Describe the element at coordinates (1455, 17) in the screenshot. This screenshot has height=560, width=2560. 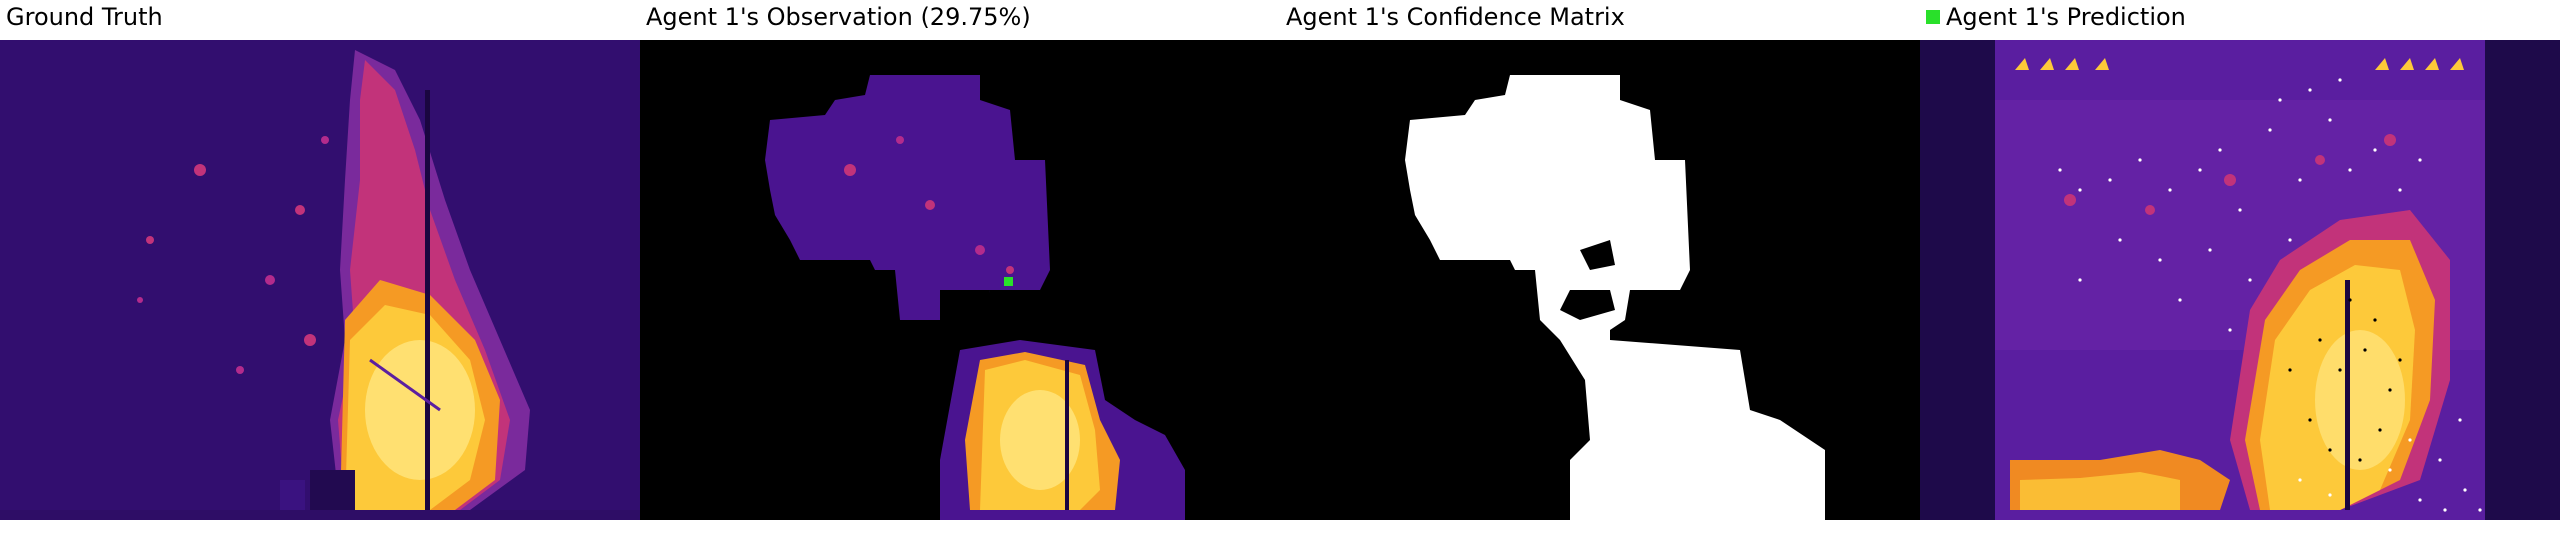
I see `confidence-title: Agent 1's Confidence Matrix` at that location.